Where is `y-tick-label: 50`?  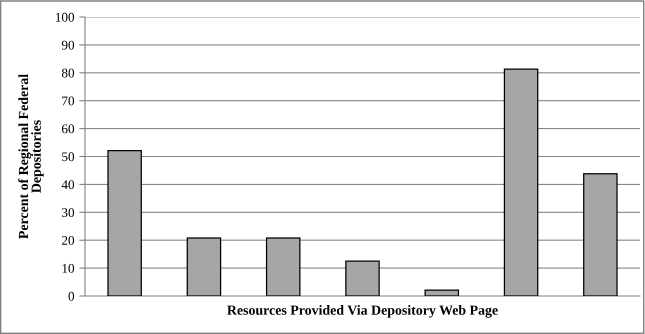
y-tick-label: 50 is located at coordinates (68, 157).